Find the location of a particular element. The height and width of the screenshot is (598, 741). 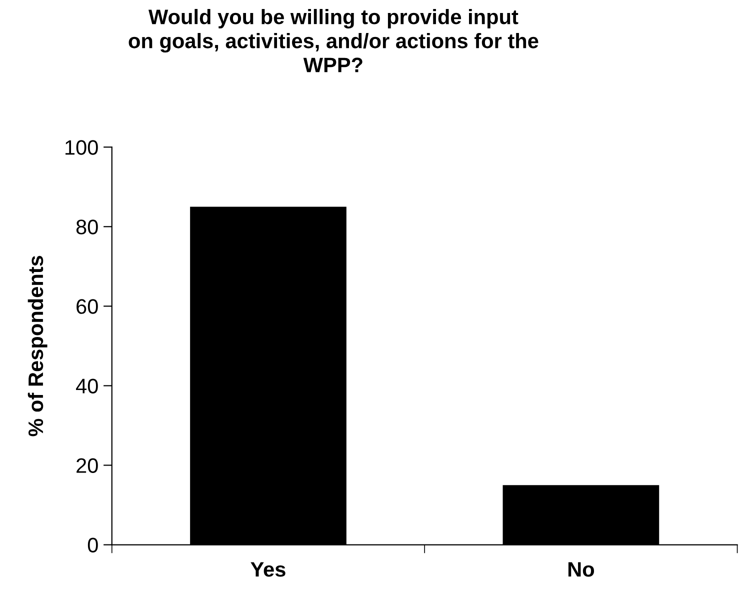

y-tick-label: 60 is located at coordinates (87, 306).